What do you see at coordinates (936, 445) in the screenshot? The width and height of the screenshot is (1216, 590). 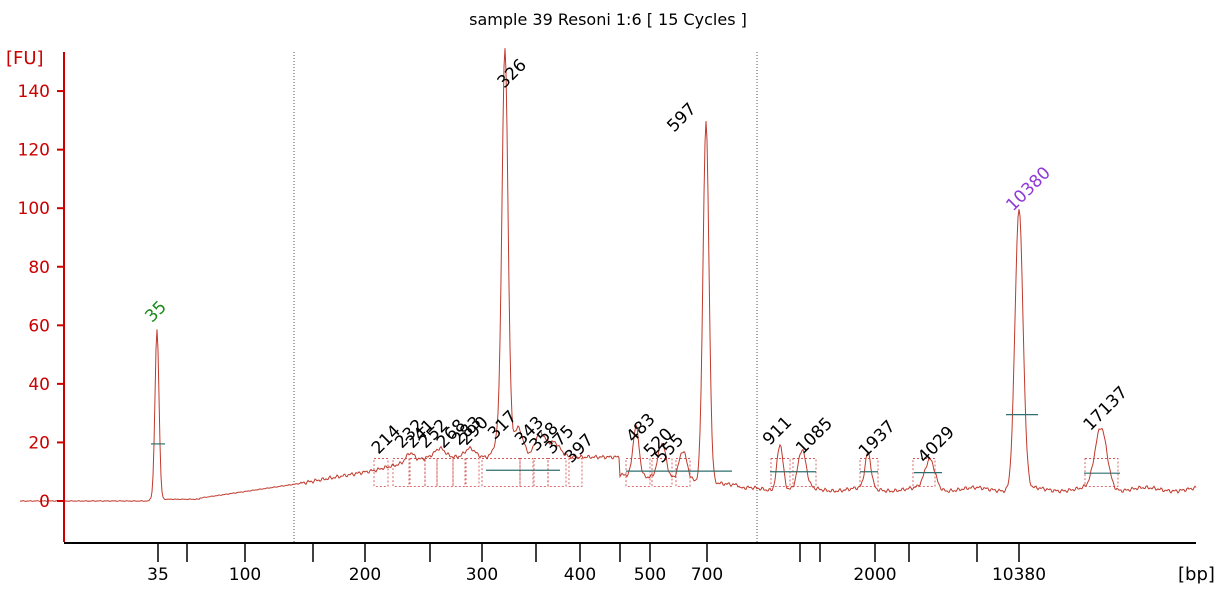 I see `peak-label: 4029` at bounding box center [936, 445].